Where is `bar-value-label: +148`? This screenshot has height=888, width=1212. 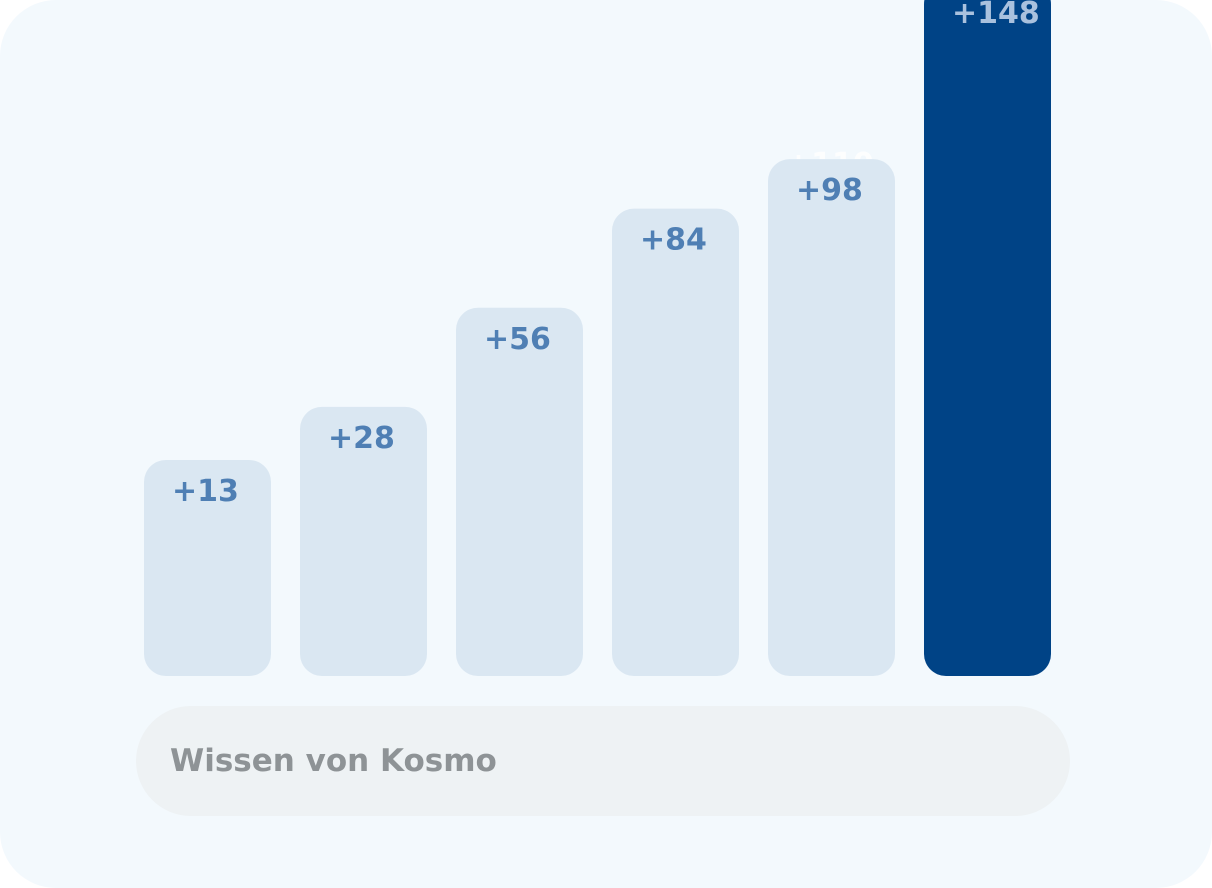 bar-value-label: +148 is located at coordinates (996, 15).